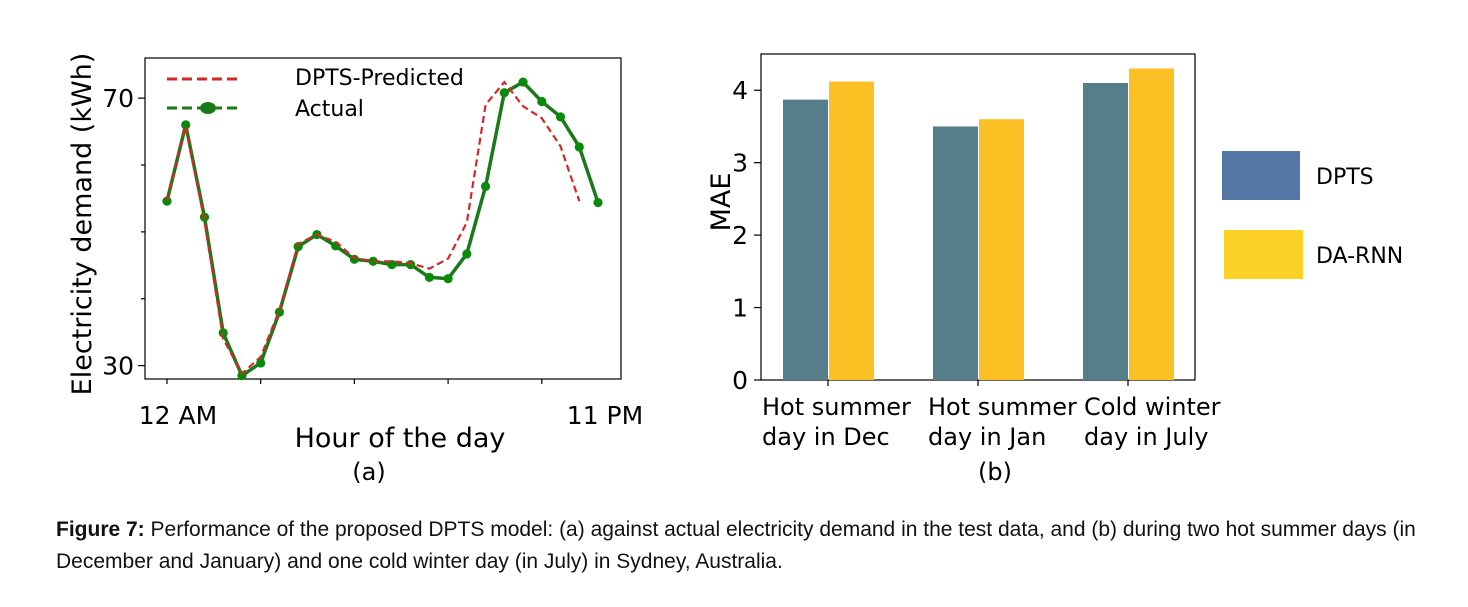 The image size is (1468, 607). I want to click on y-tick-label: 2, so click(740, 235).